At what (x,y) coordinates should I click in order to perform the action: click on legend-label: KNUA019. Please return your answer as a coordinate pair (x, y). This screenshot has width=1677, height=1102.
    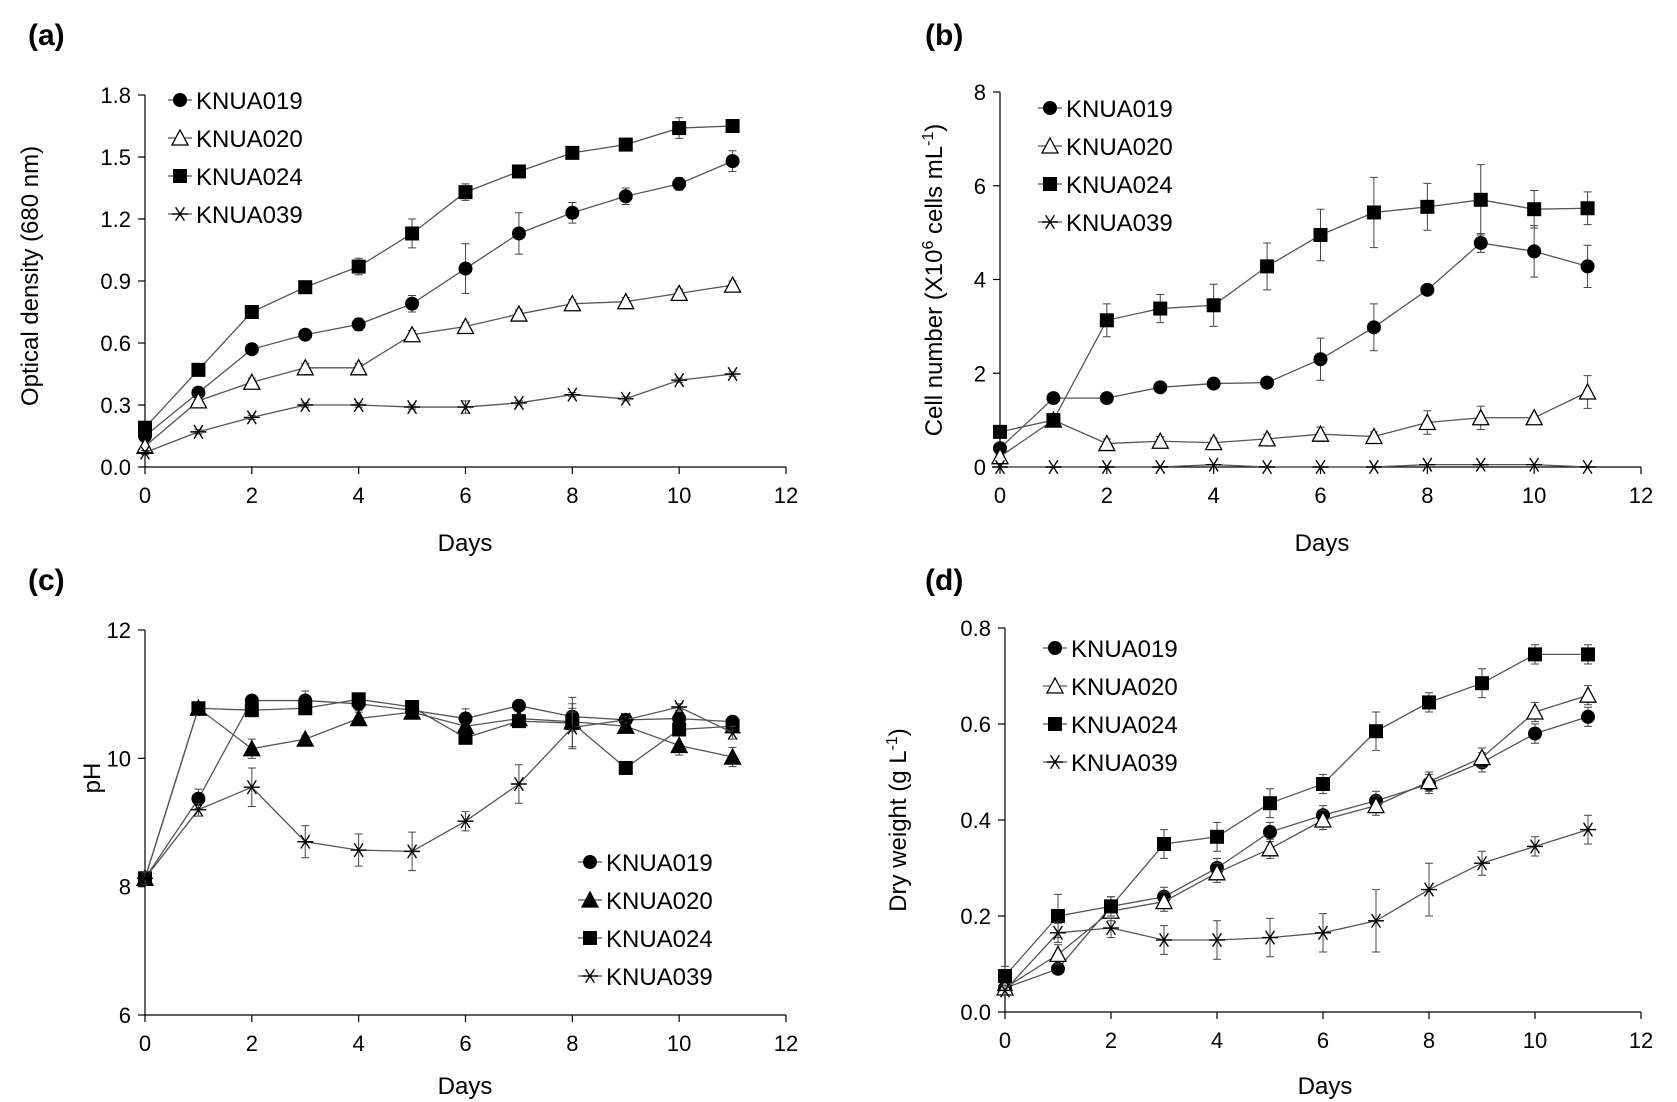
    Looking at the image, I should click on (1119, 109).